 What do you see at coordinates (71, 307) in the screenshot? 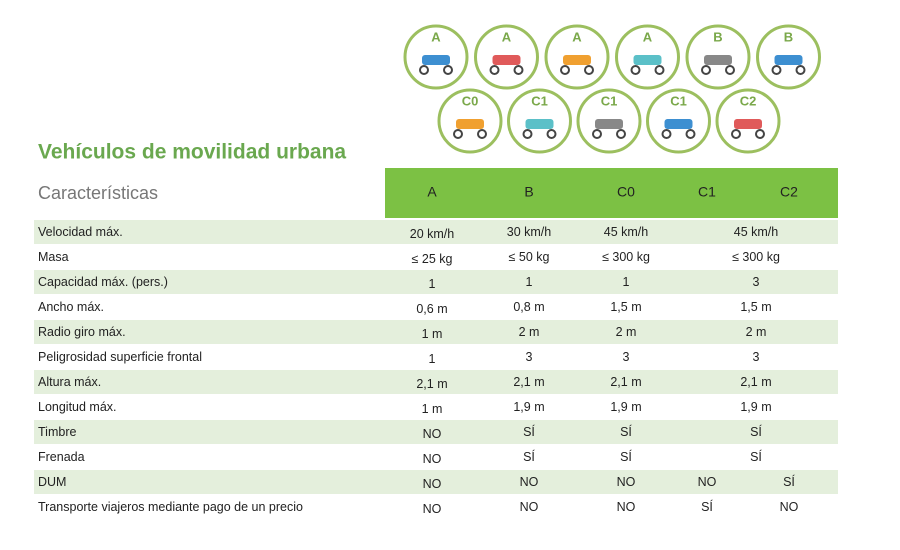
I see `row-label: Ancho máx.` at bounding box center [71, 307].